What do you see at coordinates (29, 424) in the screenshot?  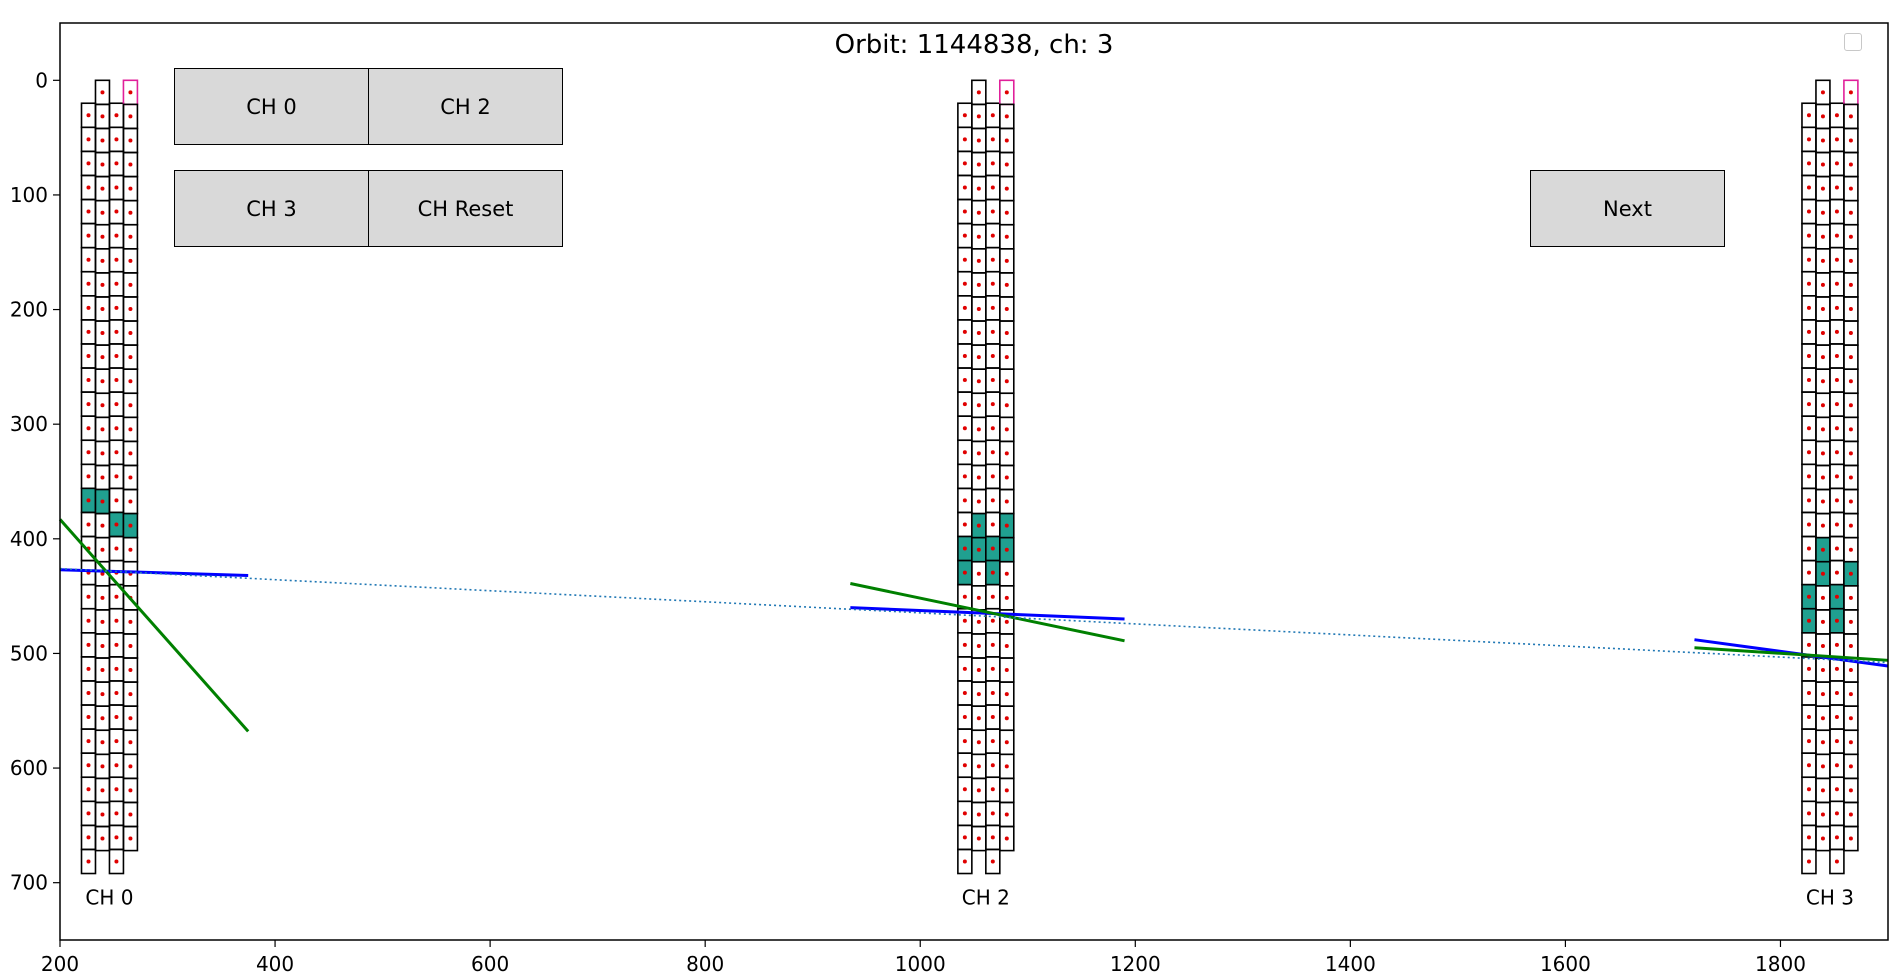 I see `y-tick-label: 300` at bounding box center [29, 424].